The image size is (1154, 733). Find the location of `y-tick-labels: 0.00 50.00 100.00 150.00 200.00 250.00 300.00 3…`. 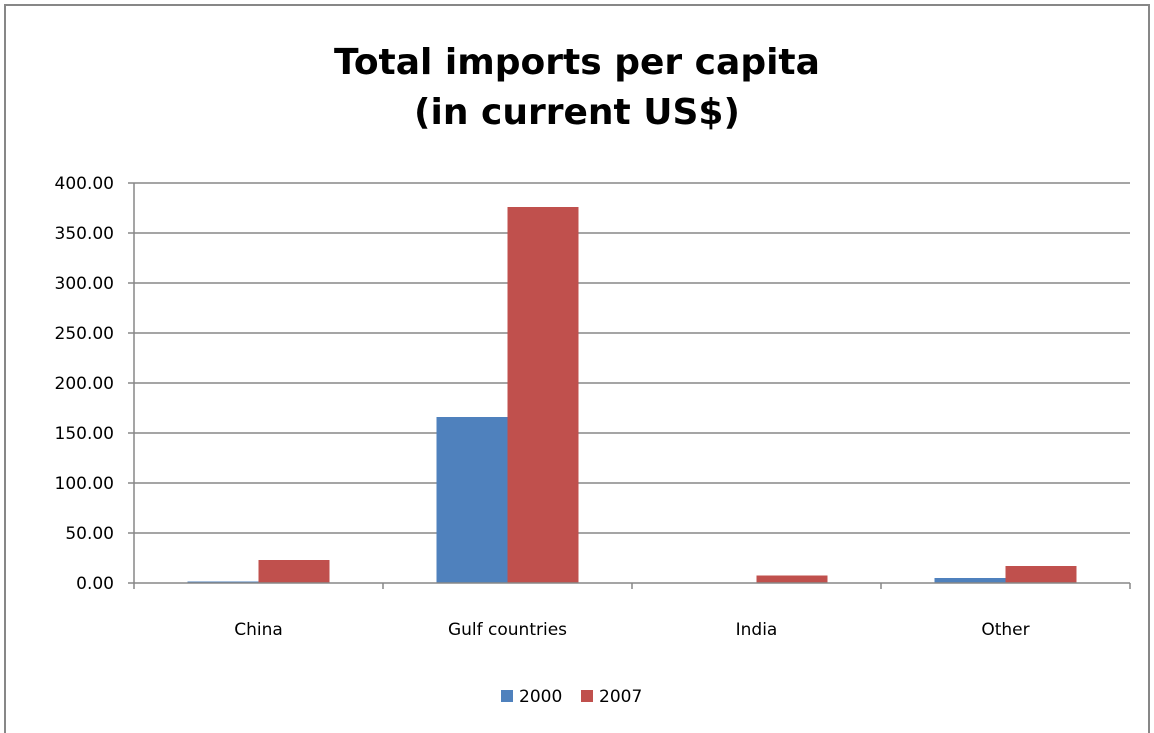

y-tick-labels: 0.00 50.00 100.00 150.00 200.00 250.00 300.00 3… is located at coordinates (84, 384).